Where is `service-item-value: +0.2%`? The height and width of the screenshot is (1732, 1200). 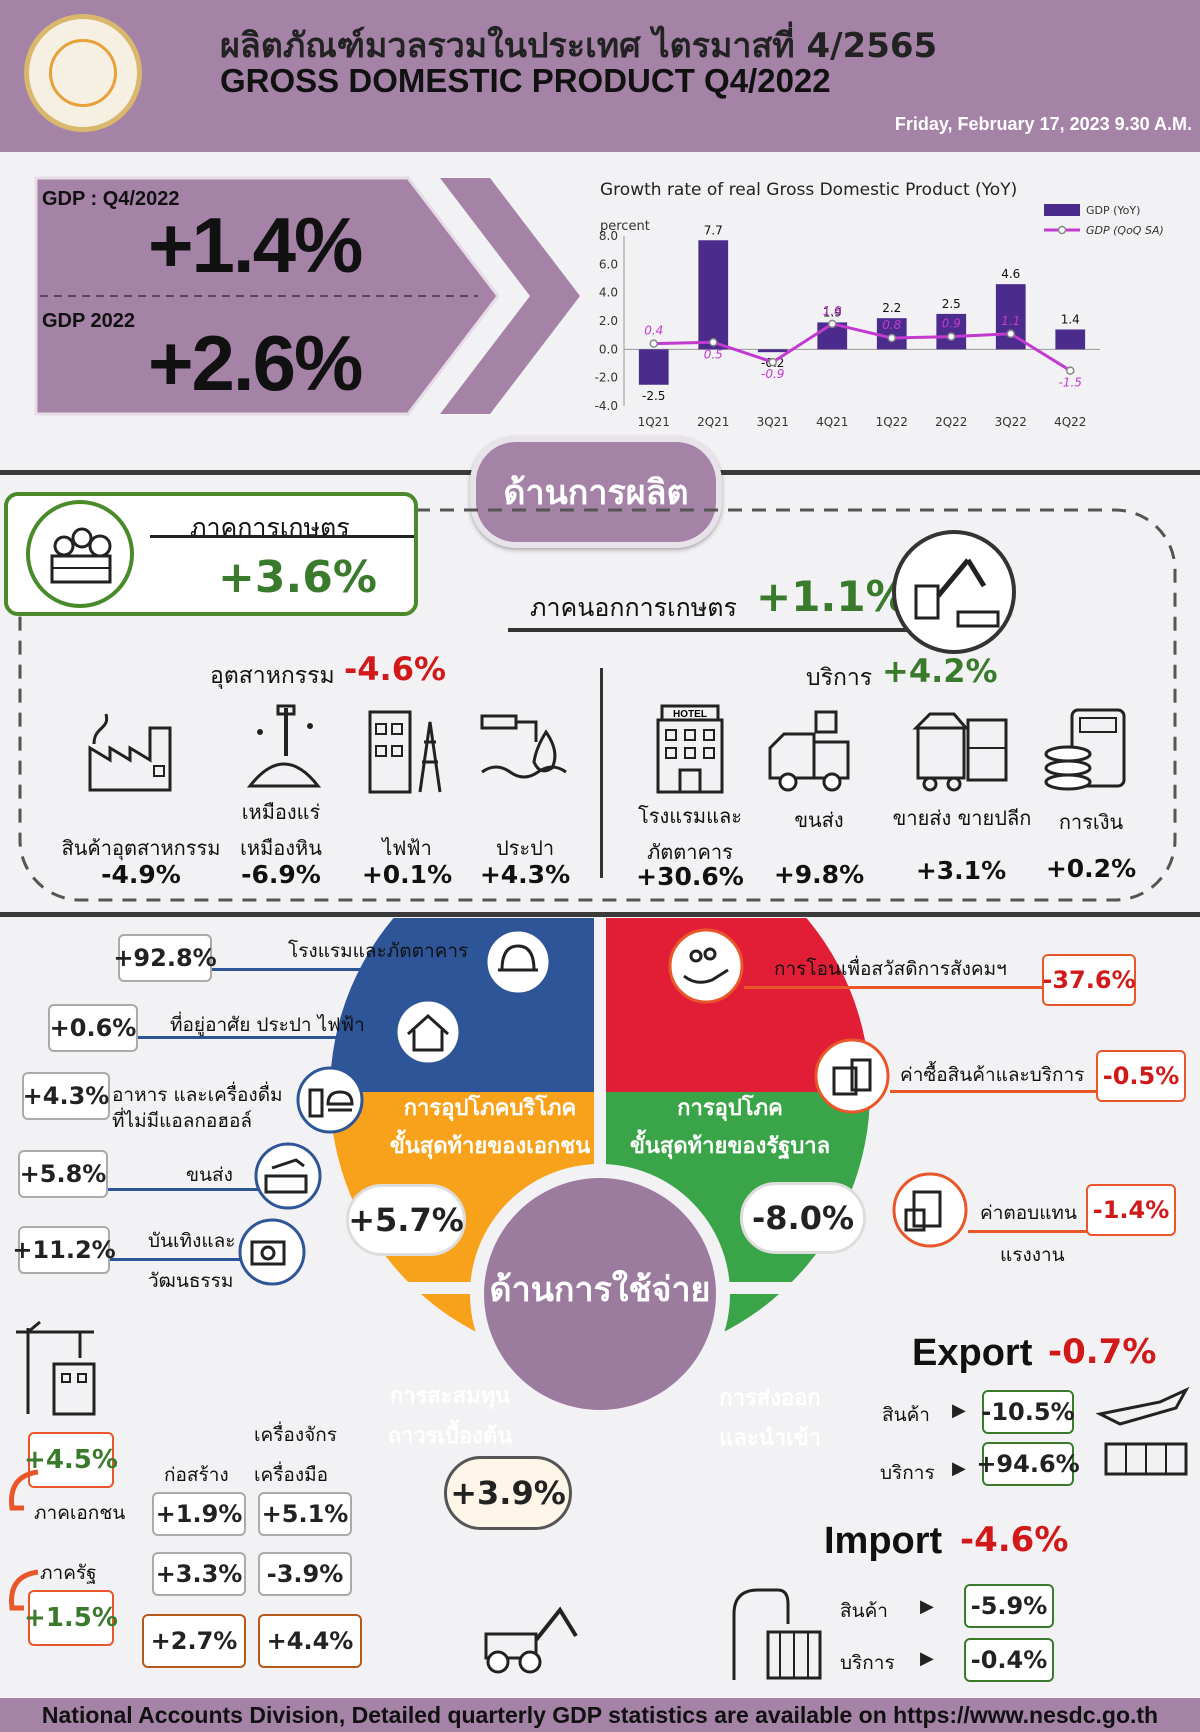
service-item-value: +0.2% is located at coordinates (1091, 868).